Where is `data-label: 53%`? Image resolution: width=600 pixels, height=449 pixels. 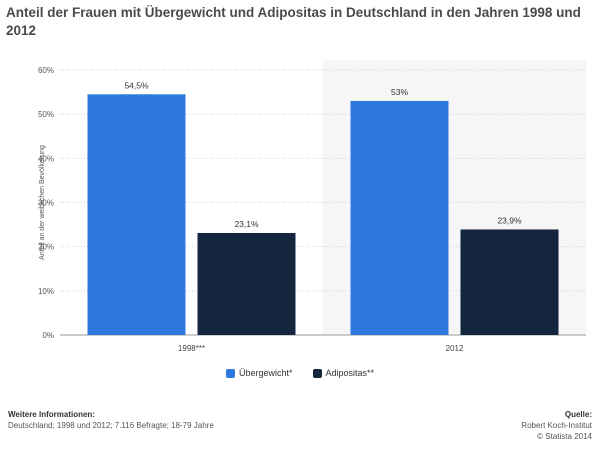 data-label: 53% is located at coordinates (399, 92).